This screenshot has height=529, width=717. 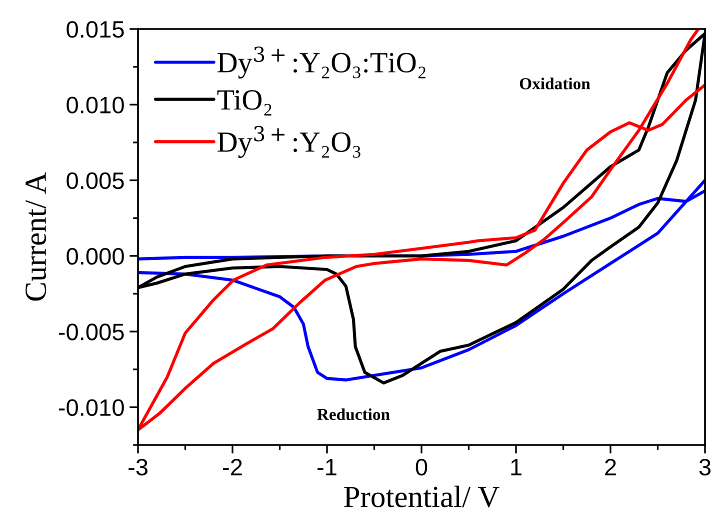 What do you see at coordinates (327, 467) in the screenshot?
I see `x-tick-label: -1` at bounding box center [327, 467].